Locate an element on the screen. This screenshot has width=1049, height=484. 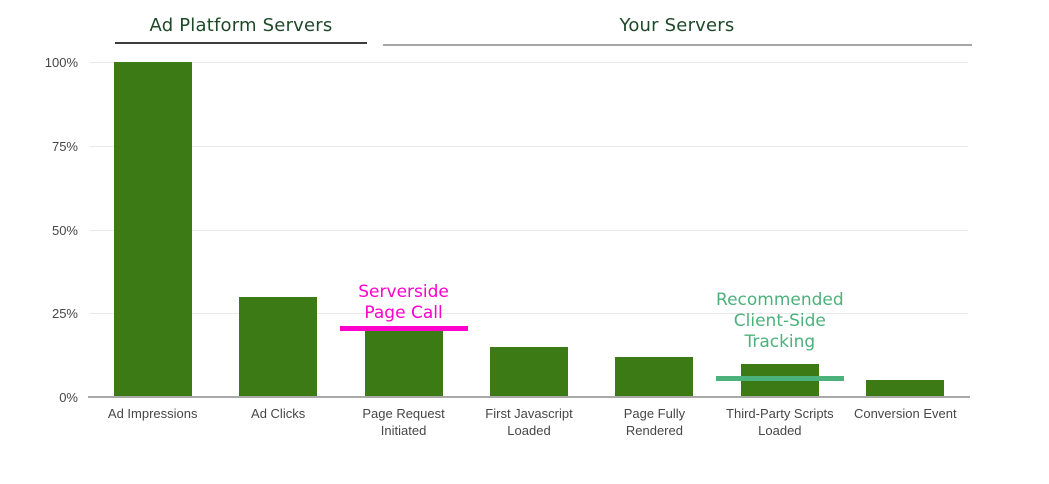
x-label-third-party-scripts-loaded: Third-Party Scripts Loaded is located at coordinates (780, 422).